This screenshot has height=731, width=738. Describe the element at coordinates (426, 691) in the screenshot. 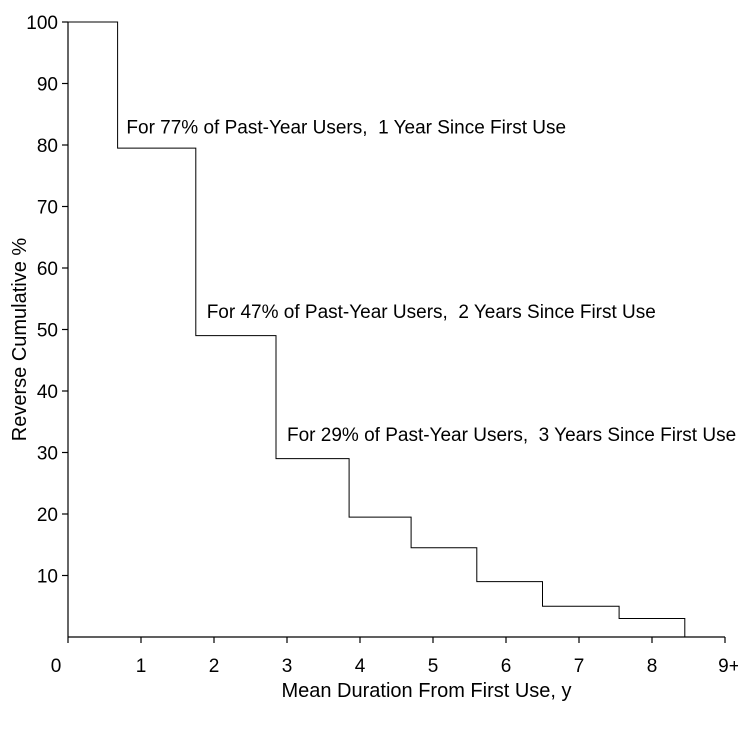

I see `x-axis-title: Mean Duration From First Use, y` at that location.